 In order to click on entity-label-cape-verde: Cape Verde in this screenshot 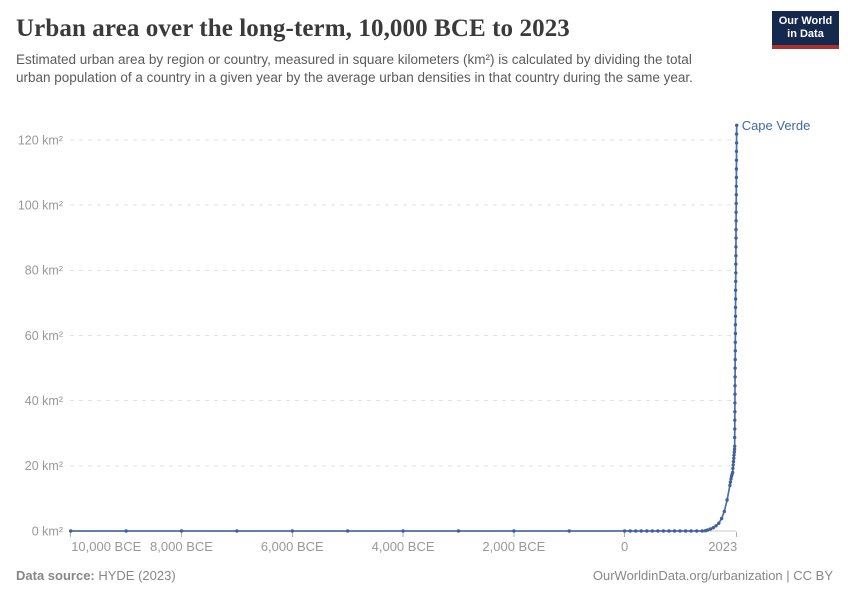, I will do `click(776, 125)`.